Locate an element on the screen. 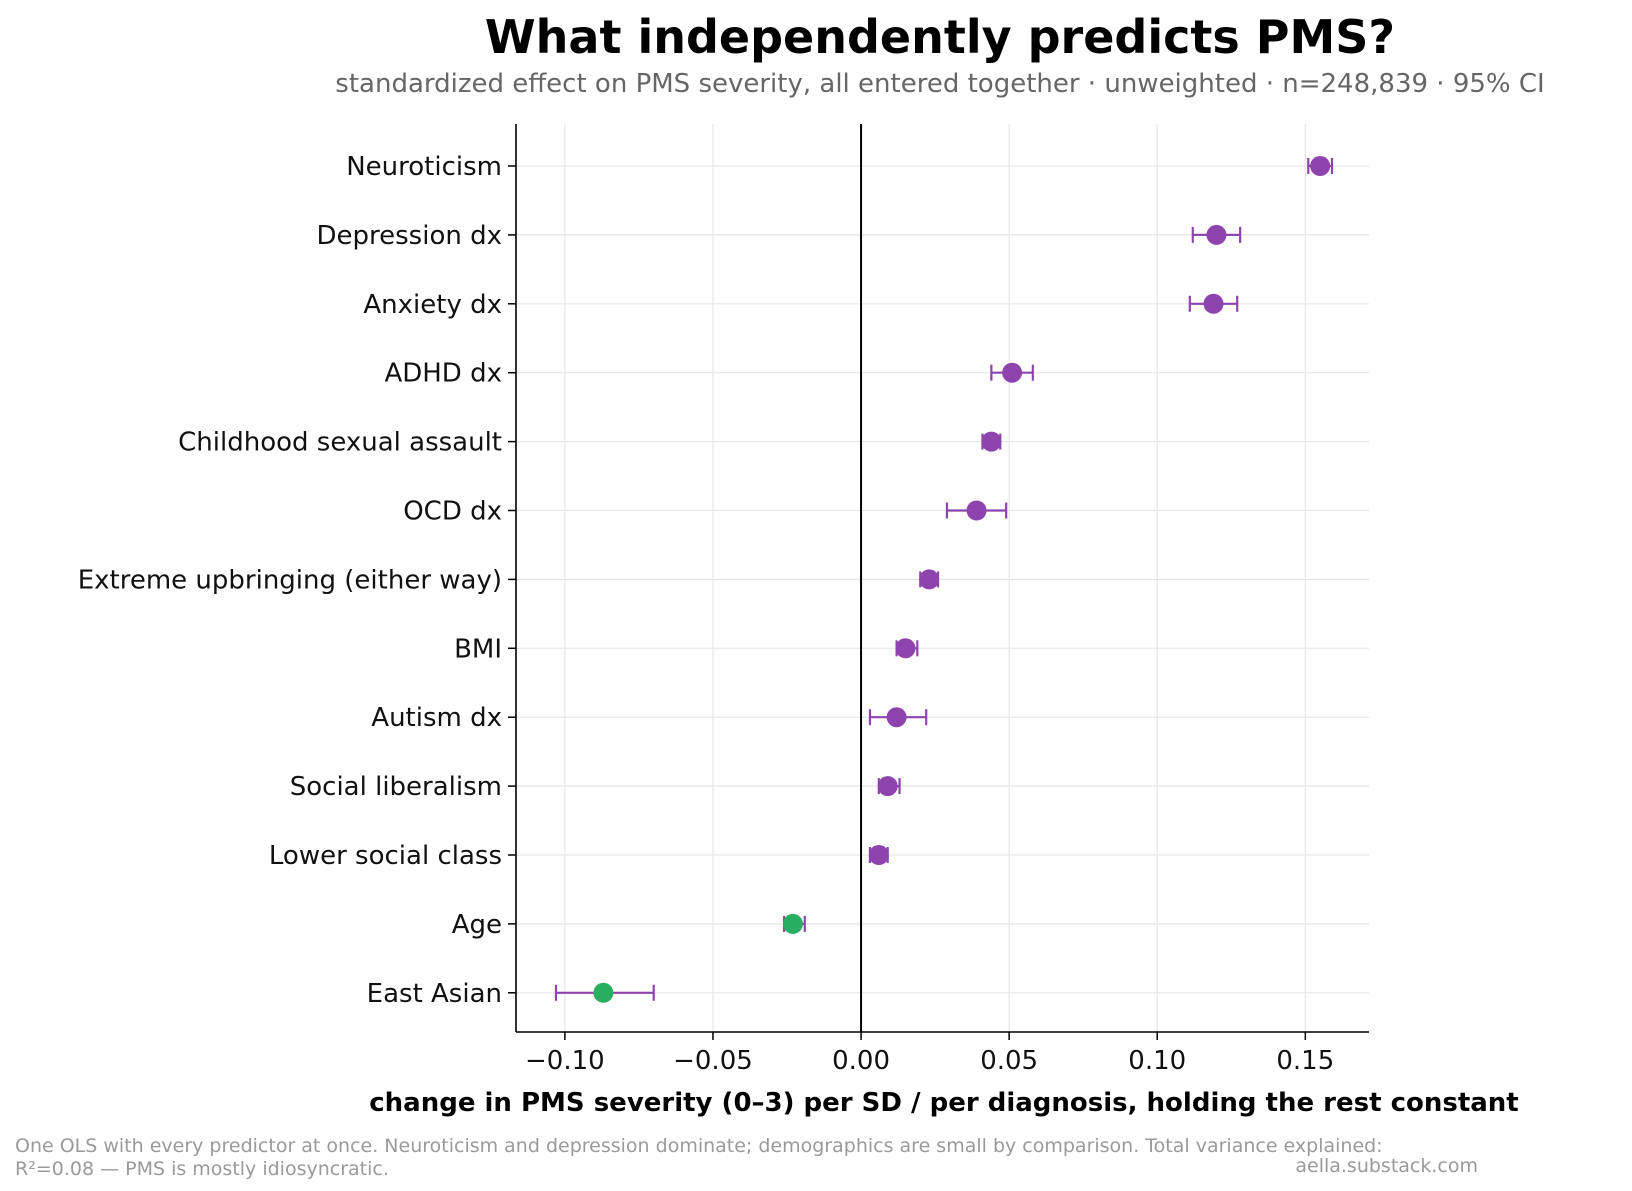 This screenshot has width=1632, height=1191. category-label: Childhood sexual assault is located at coordinates (340, 443).